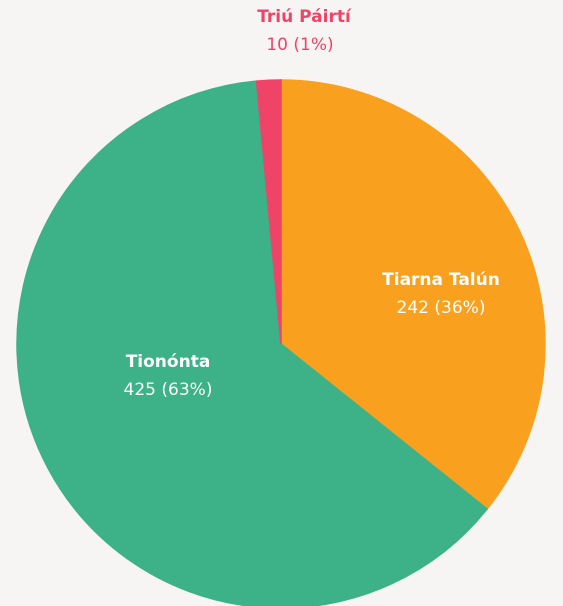 This screenshot has width=563, height=606. I want to click on slice-value-label: 425 (63%), so click(168, 390).